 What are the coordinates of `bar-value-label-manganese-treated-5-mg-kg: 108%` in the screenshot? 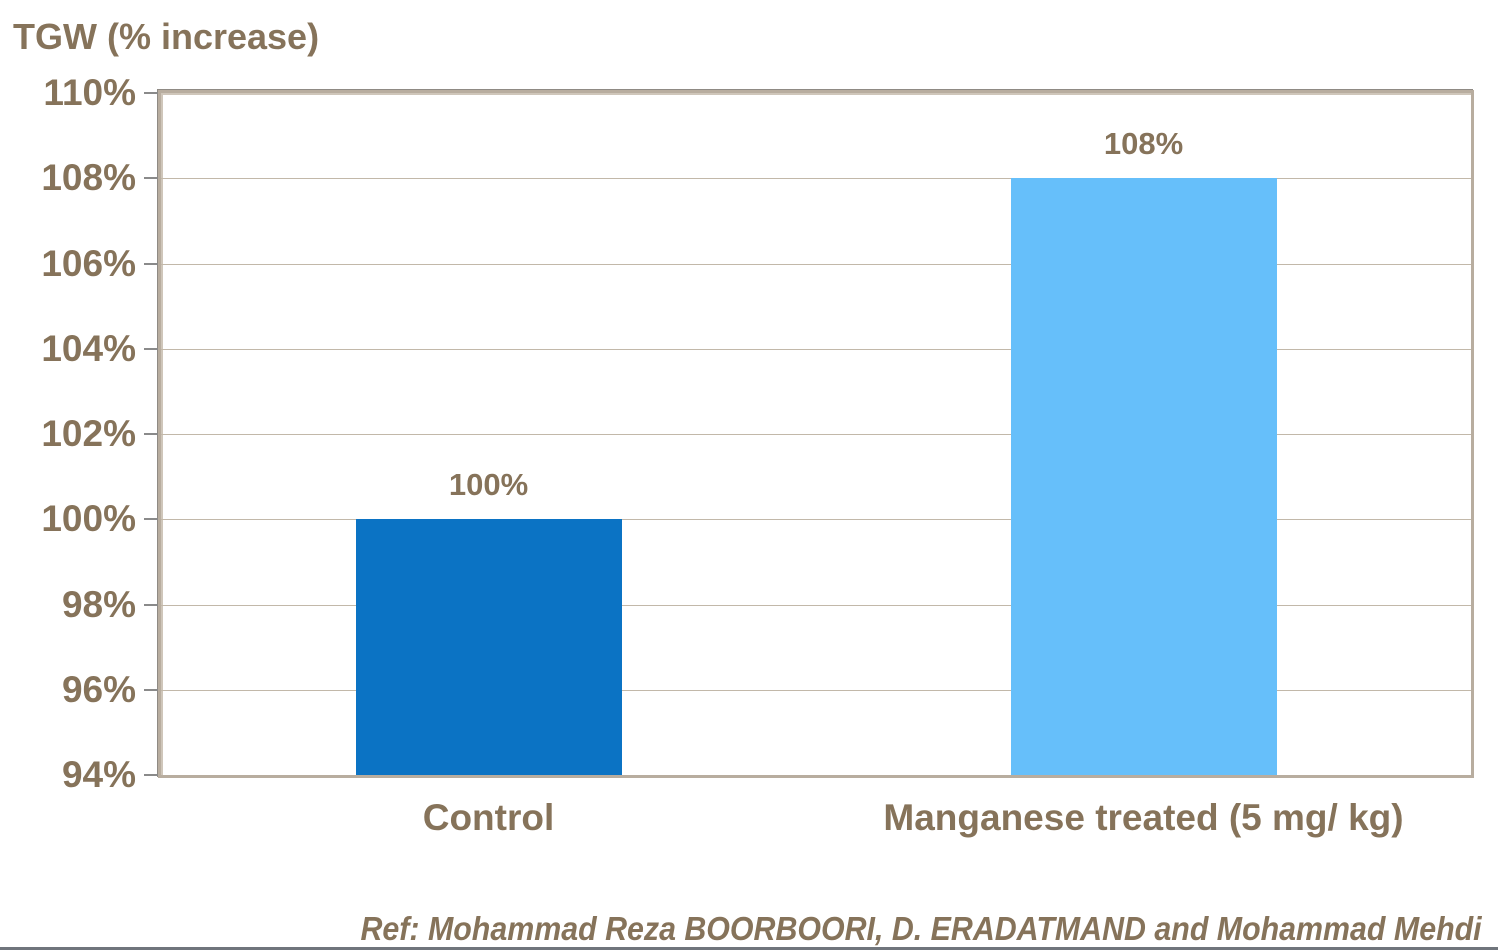 It's located at (1143, 144).